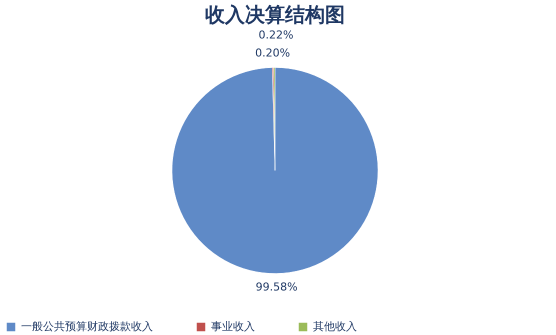  Describe the element at coordinates (272, 53) in the screenshot. I see `data-label: 0.20%` at that location.